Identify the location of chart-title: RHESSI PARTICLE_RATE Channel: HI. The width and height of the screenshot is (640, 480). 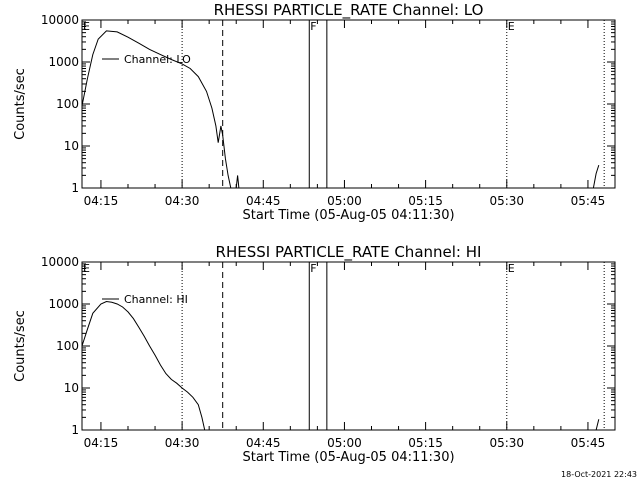
(349, 252).